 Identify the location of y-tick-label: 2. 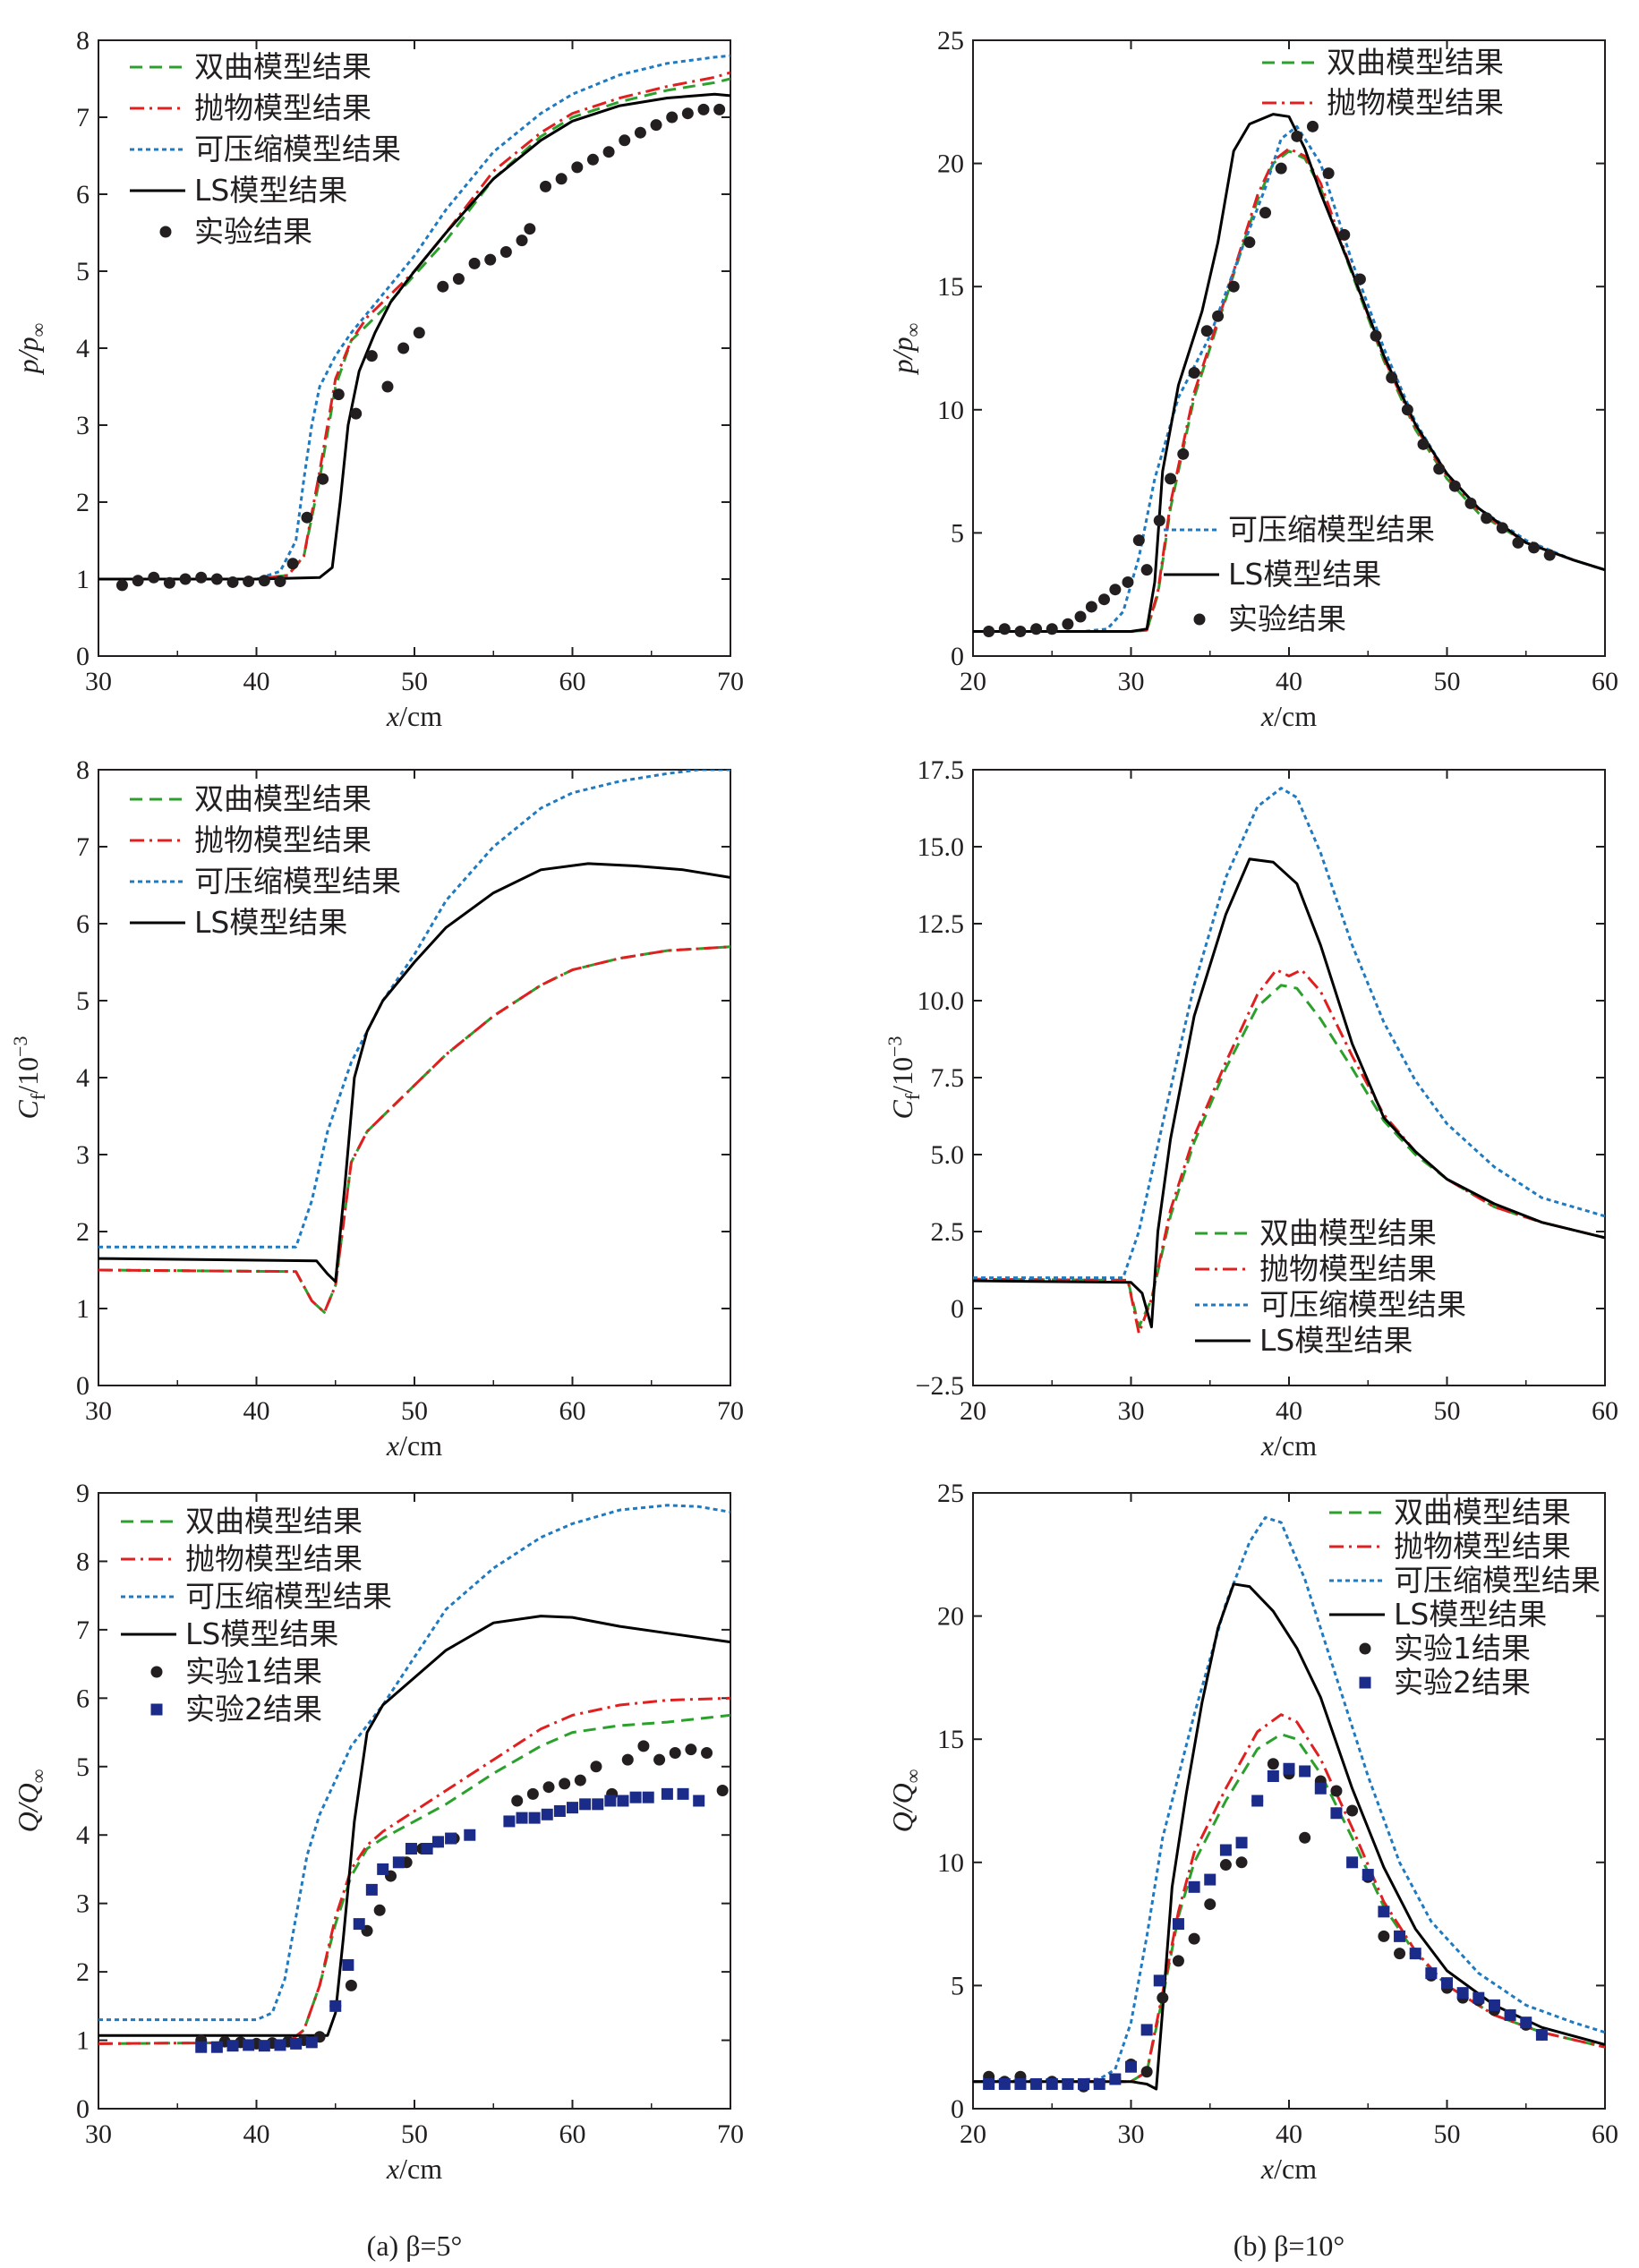
(83, 503).